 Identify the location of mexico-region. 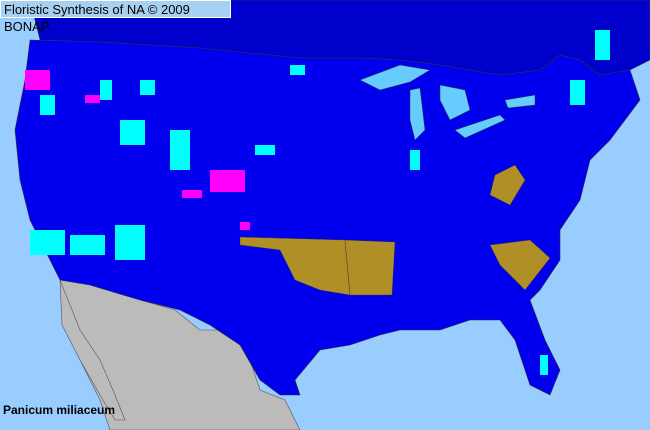
(180, 354).